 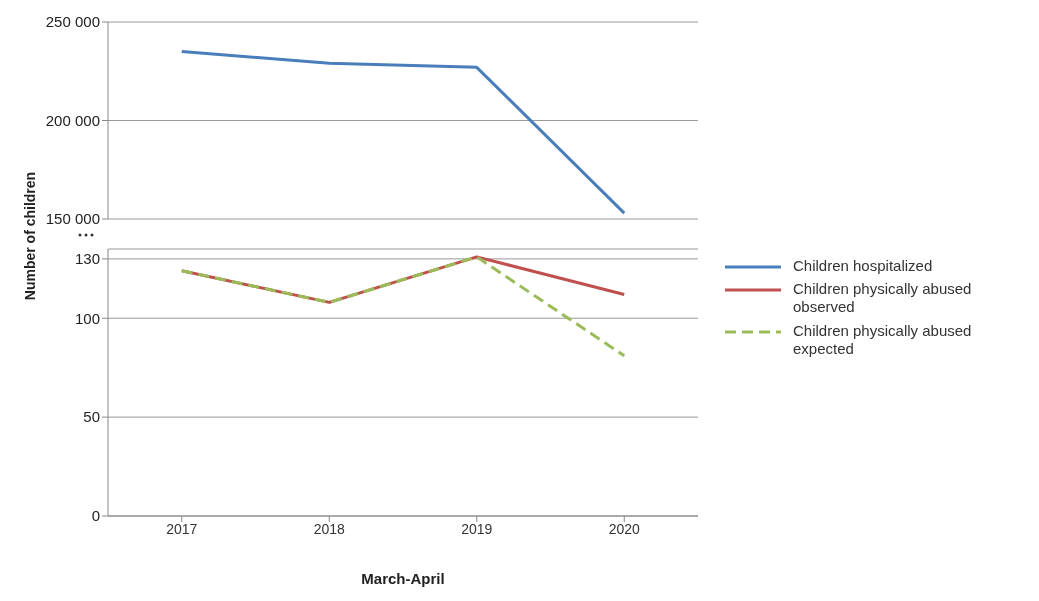 What do you see at coordinates (863, 266) in the screenshot?
I see `legend-label: Children hospitalized` at bounding box center [863, 266].